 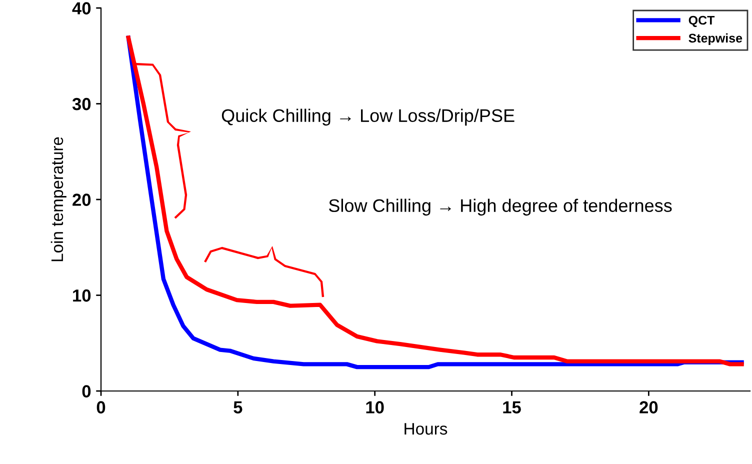 I want to click on y-tick-label: 10, so click(x=82, y=295).